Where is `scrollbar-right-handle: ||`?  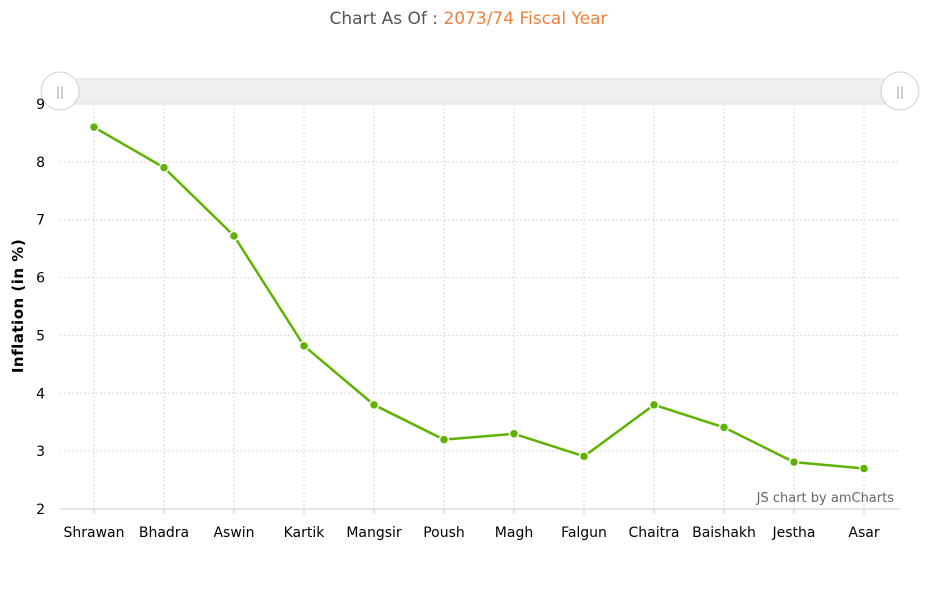 scrollbar-right-handle: || is located at coordinates (900, 91).